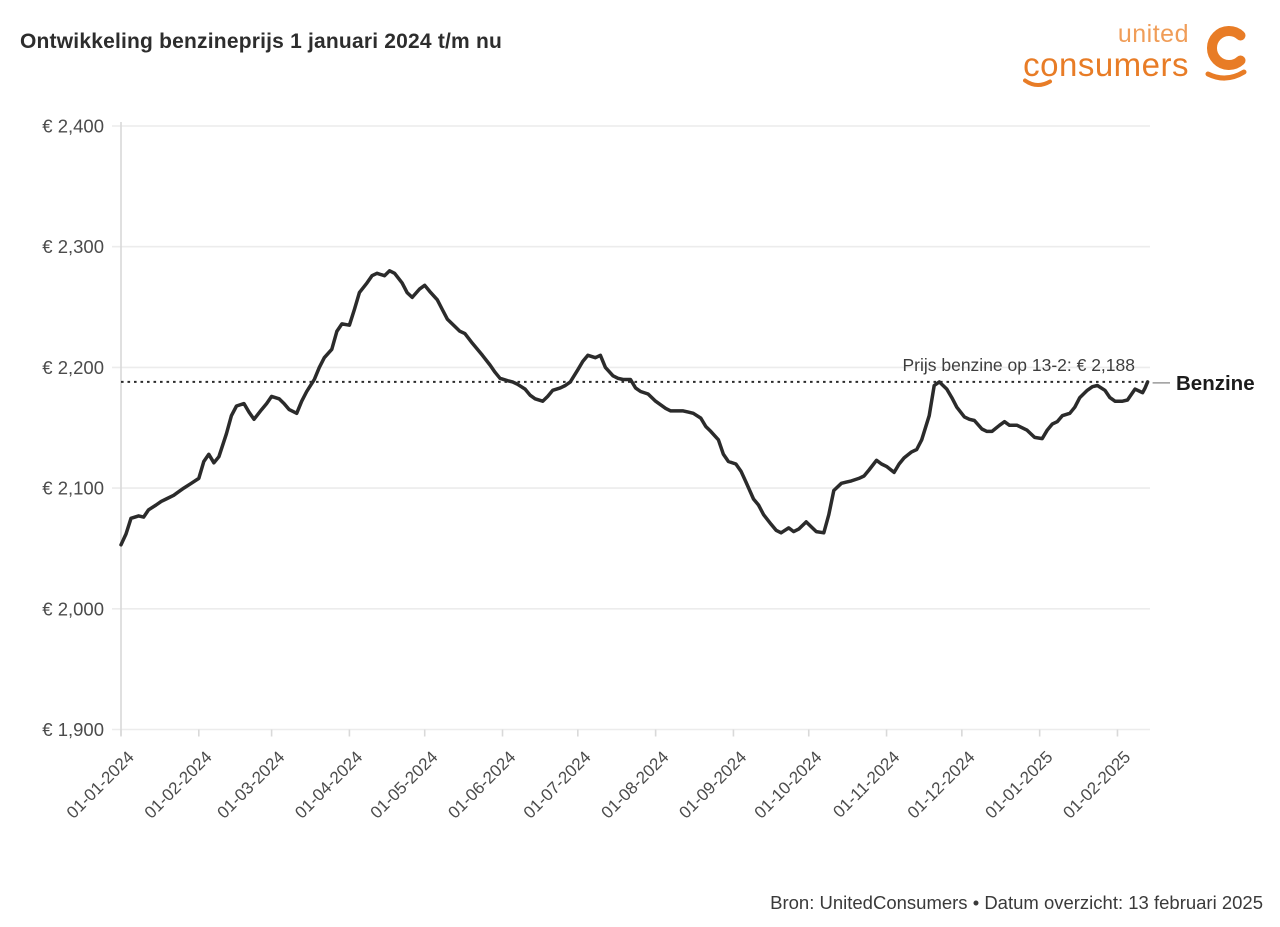 This screenshot has height=927, width=1280. I want to click on unitedconsumers-c-icon, so click(1226, 53).